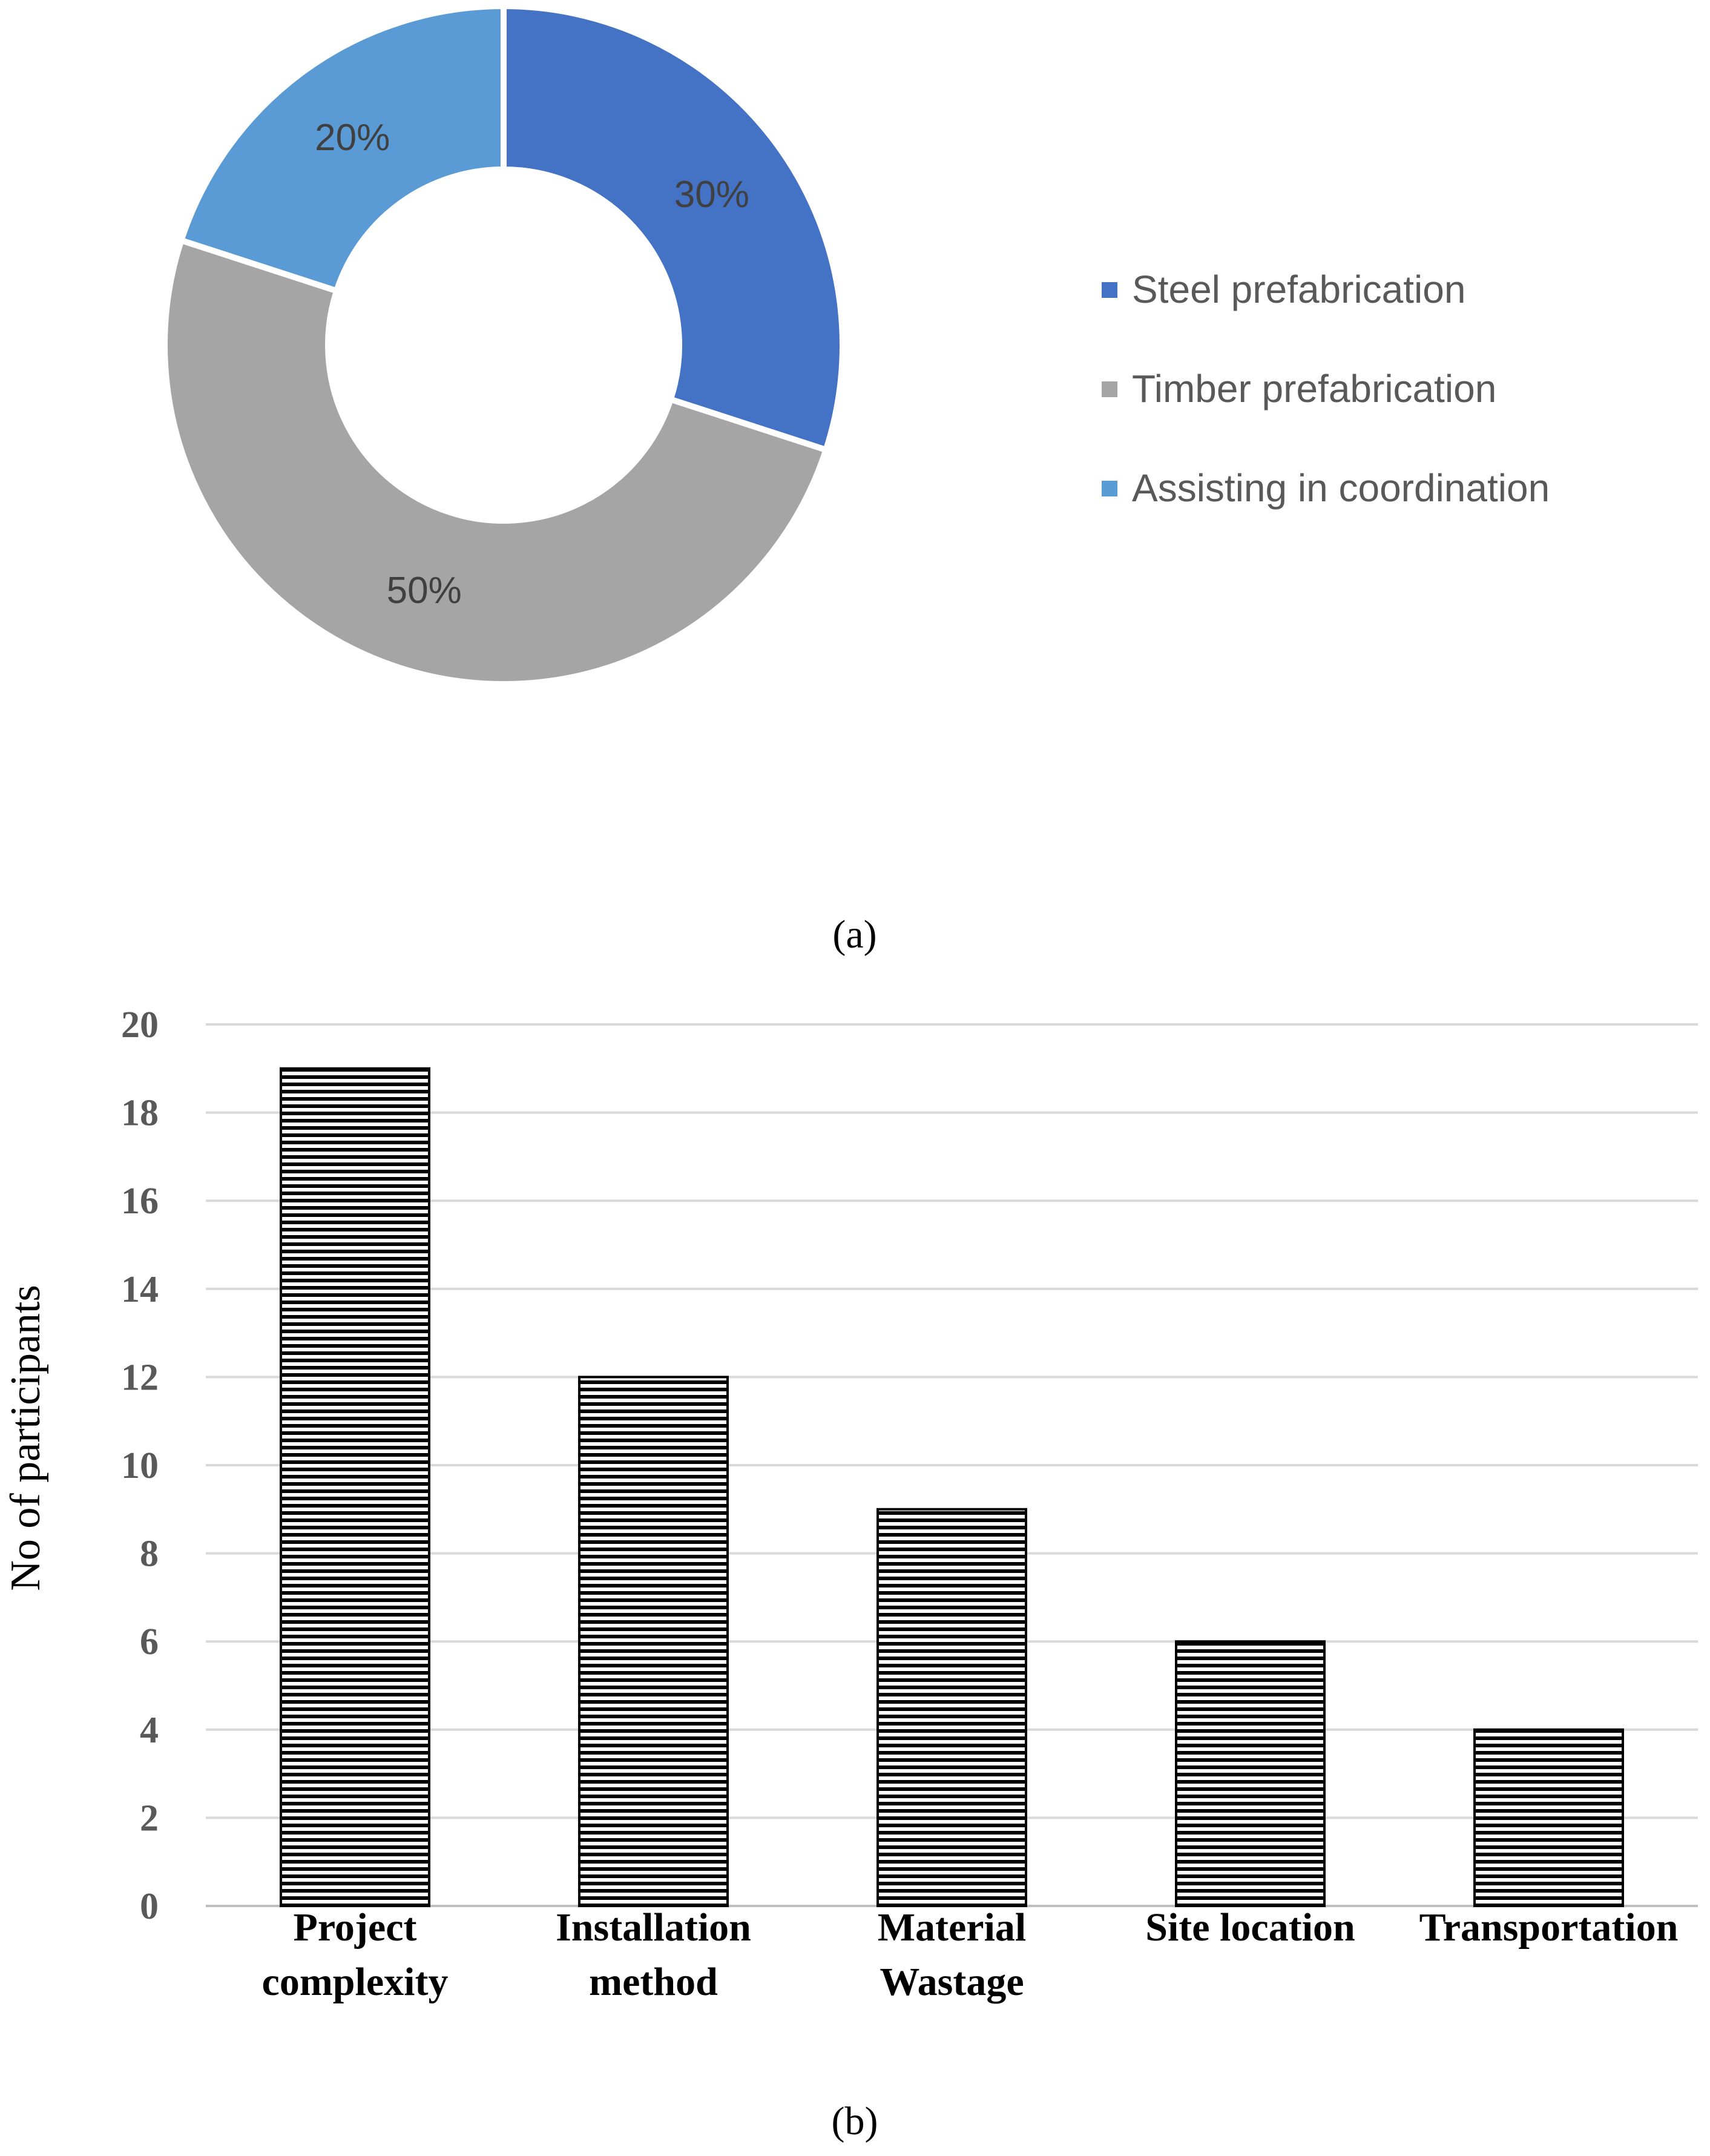 Image resolution: width=1710 pixels, height=2156 pixels. What do you see at coordinates (653, 1954) in the screenshot?
I see `x-category-label: Installation method` at bounding box center [653, 1954].